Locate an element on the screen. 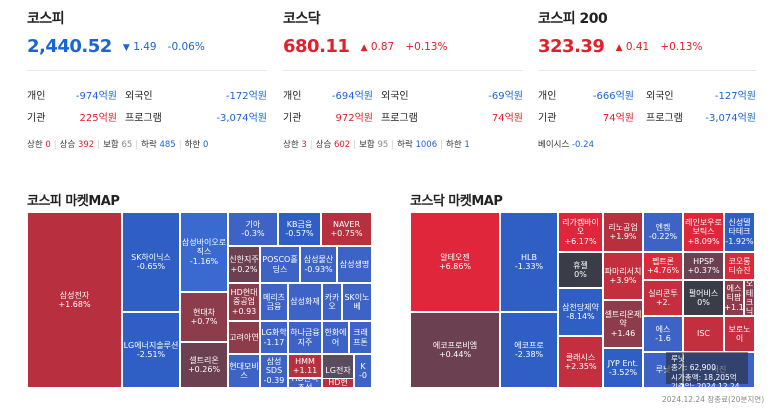  map-tile: SK이노베 is located at coordinates (357, 302).